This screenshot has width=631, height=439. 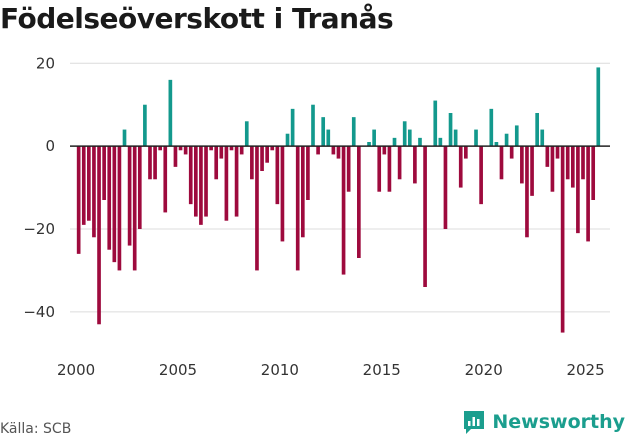 I want to click on x-tick-label: 2000, so click(x=76, y=370).